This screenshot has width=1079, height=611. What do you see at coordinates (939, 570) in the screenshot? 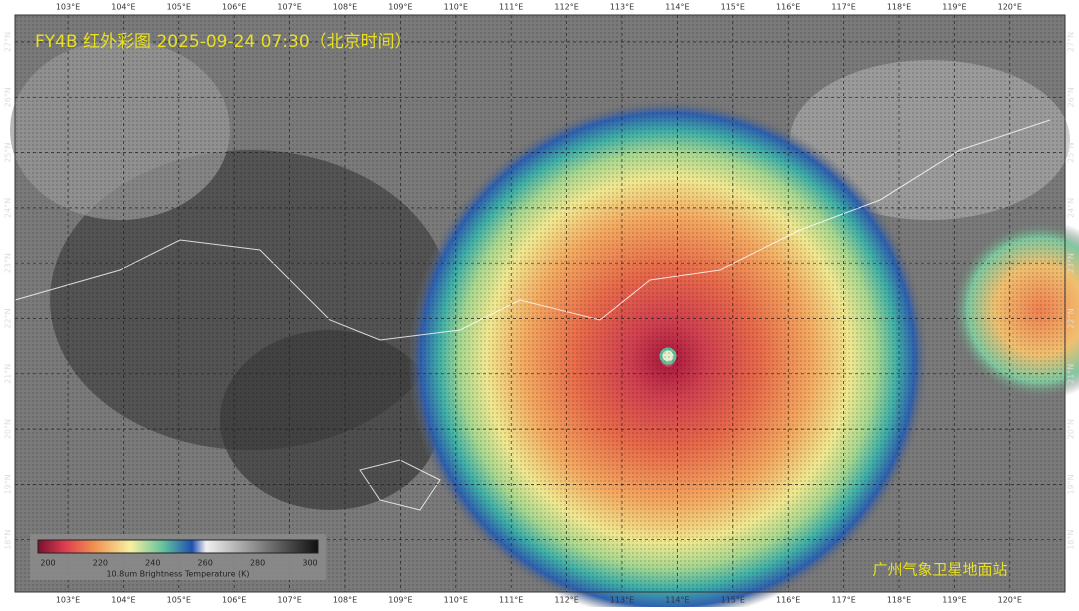
I see `watermark: 广州气象卫星地面站` at bounding box center [939, 570].